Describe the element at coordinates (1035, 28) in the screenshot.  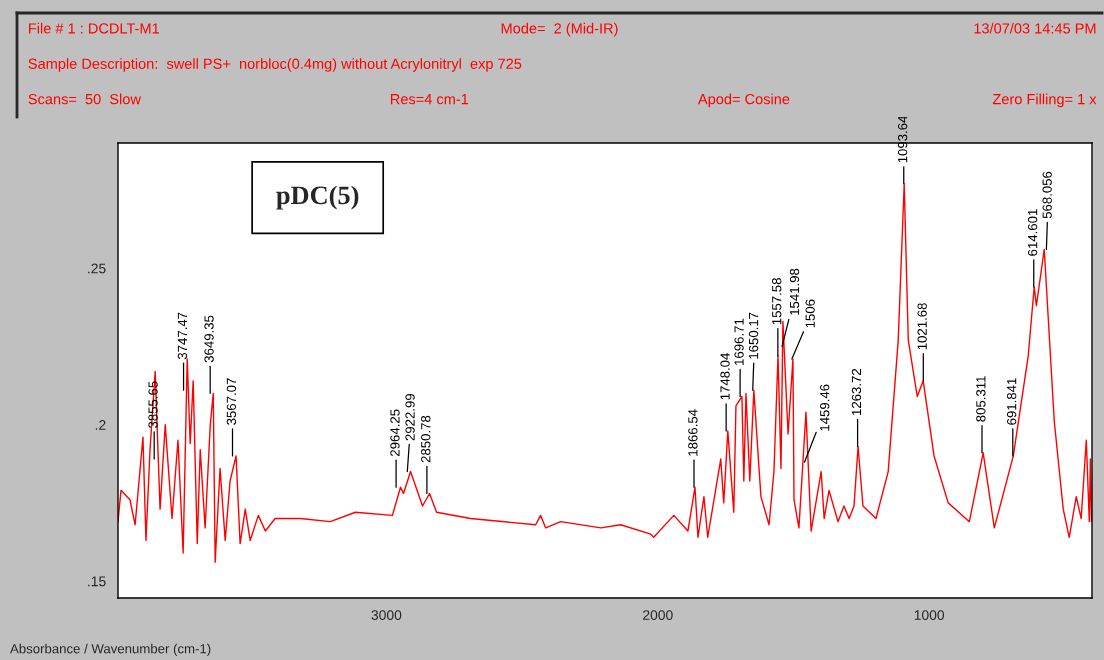
I see `text: 13/07/03 14:45 PM` at that location.